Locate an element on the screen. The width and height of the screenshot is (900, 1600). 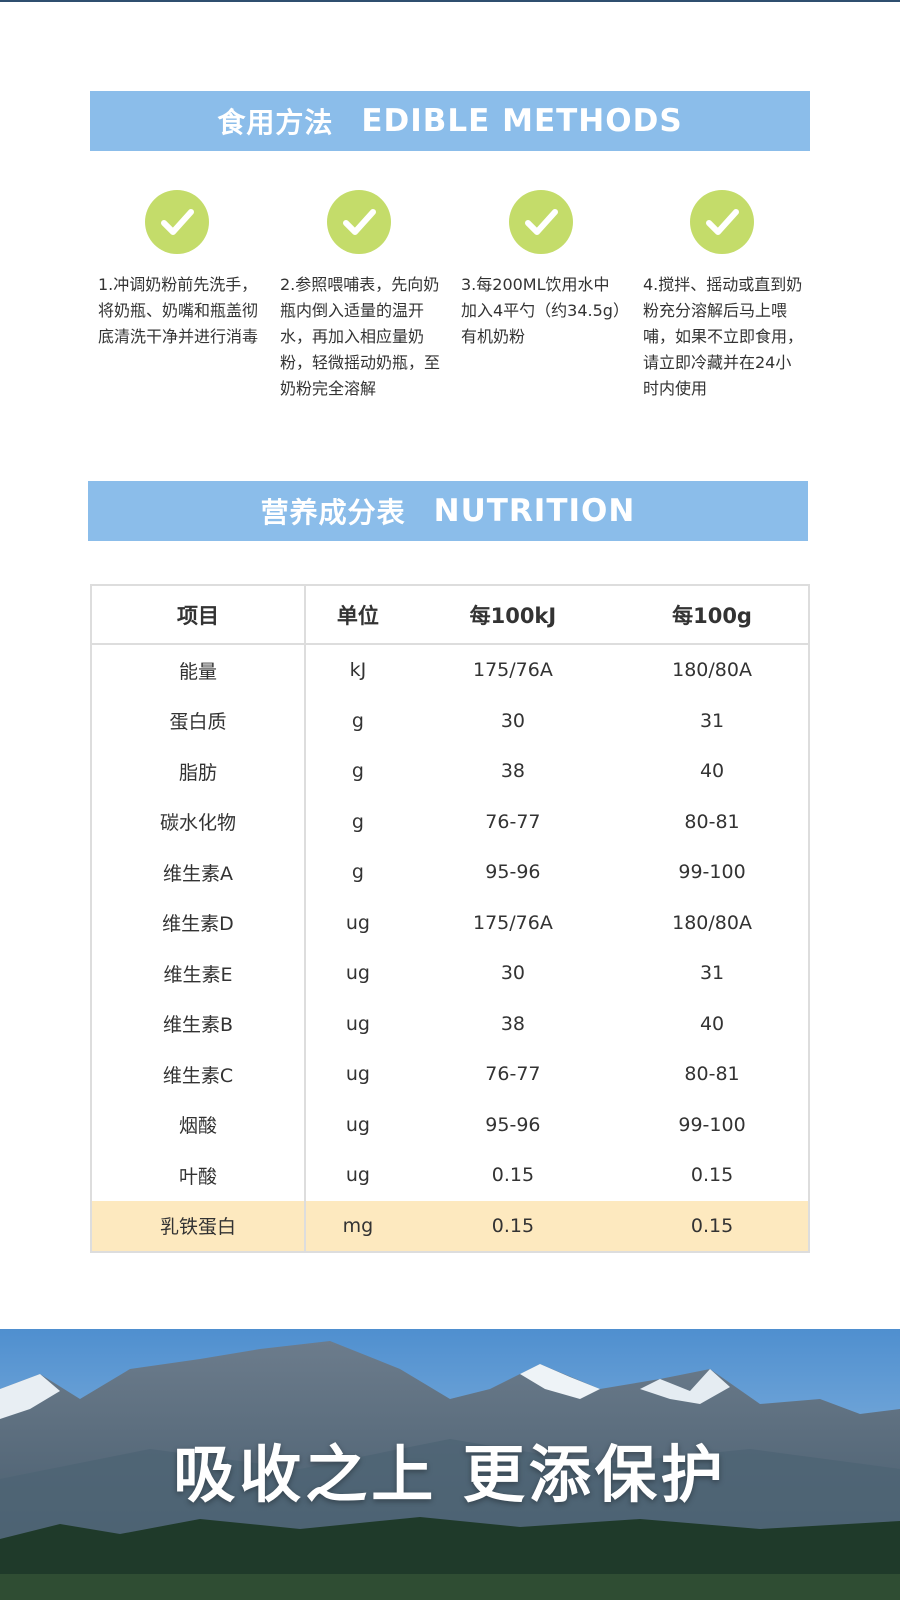
table-row: 蛋白质 g 30 31 is located at coordinates (450, 720).